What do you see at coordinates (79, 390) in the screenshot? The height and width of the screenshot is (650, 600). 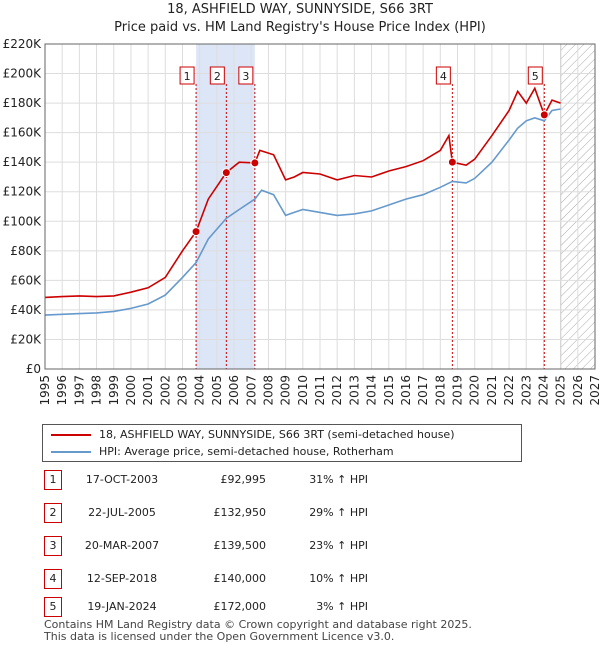 I see `x-tick-label: 1997` at bounding box center [79, 390].